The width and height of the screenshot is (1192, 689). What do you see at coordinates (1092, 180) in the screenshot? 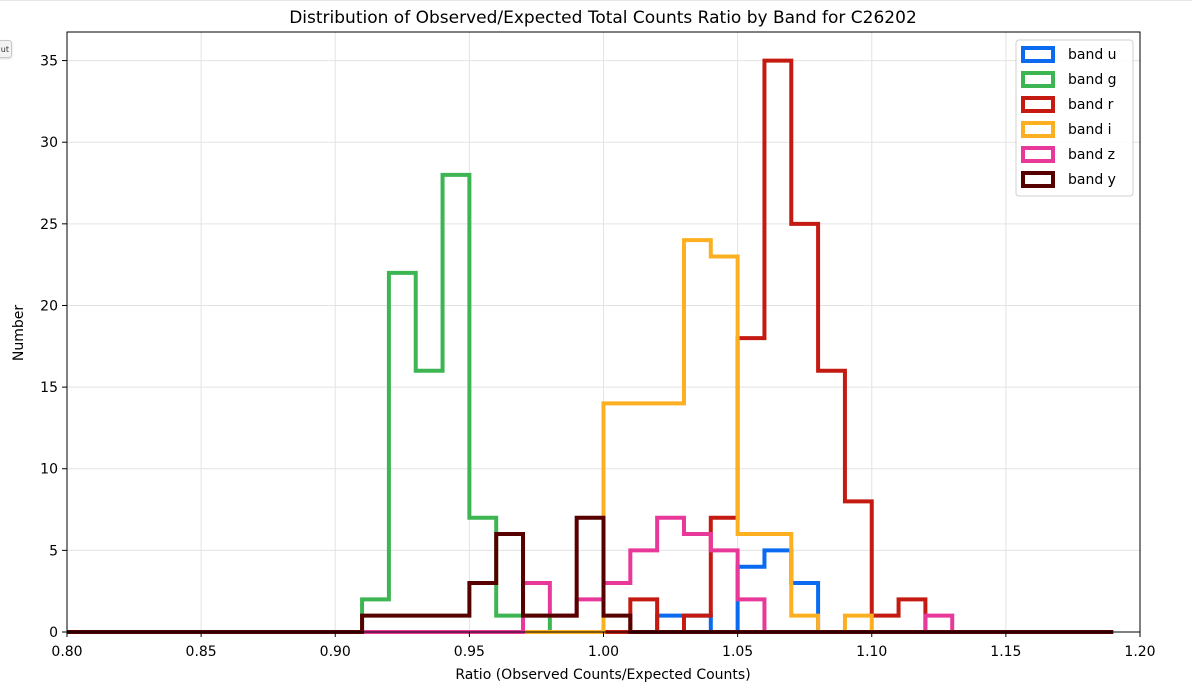
I see `legend-label: band y` at bounding box center [1092, 180].